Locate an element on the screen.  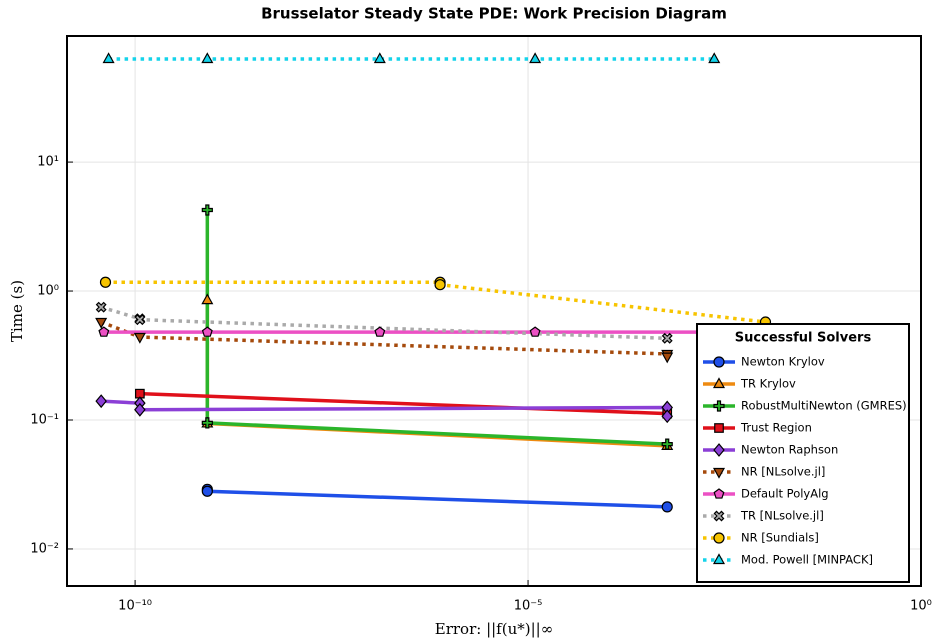
legend-label: TR [NLsolve.jl] is located at coordinates (782, 516).